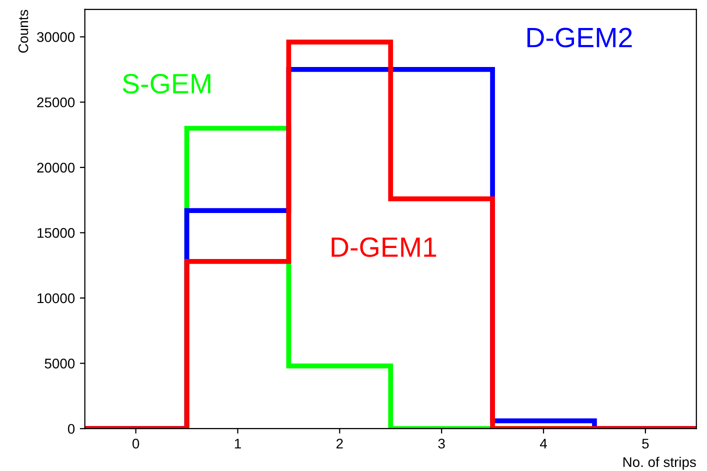 The width and height of the screenshot is (707, 471). What do you see at coordinates (543, 443) in the screenshot?
I see `x-tick-label: 4` at bounding box center [543, 443].